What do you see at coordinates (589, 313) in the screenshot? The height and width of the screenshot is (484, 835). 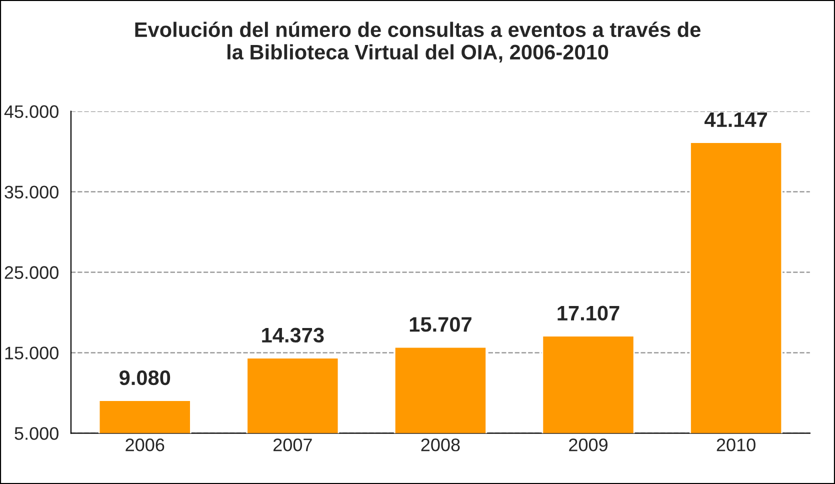 I see `data-label: 17.107` at bounding box center [589, 313].